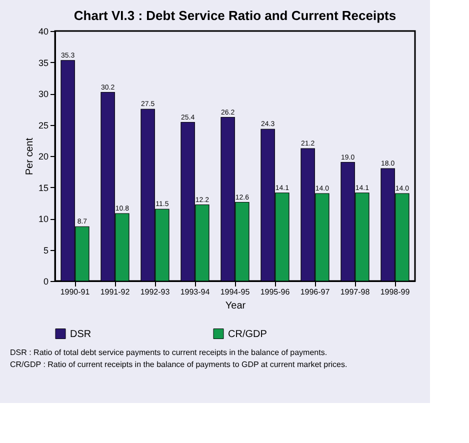 This screenshot has height=443, width=469. What do you see at coordinates (275, 292) in the screenshot?
I see `x-tick-label: 1995-96` at bounding box center [275, 292].